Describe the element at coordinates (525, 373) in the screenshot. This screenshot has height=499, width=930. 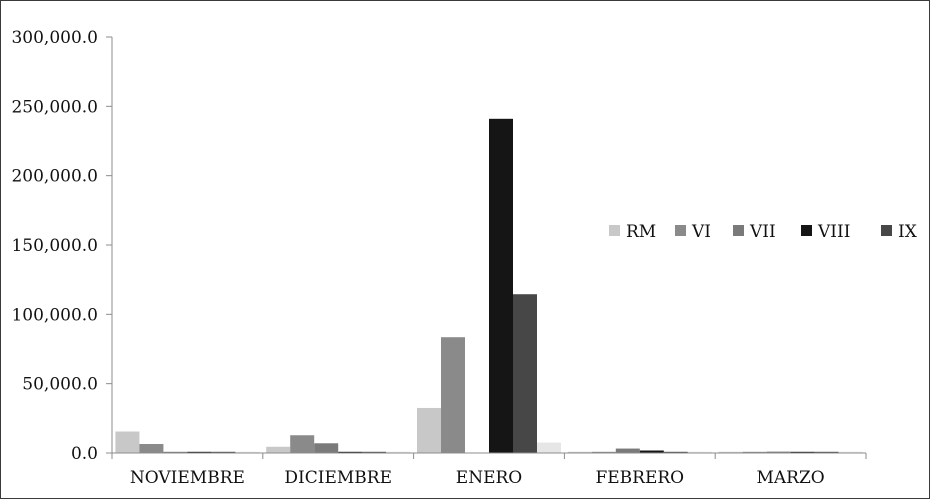
I see `bar-enero-ix` at that location.